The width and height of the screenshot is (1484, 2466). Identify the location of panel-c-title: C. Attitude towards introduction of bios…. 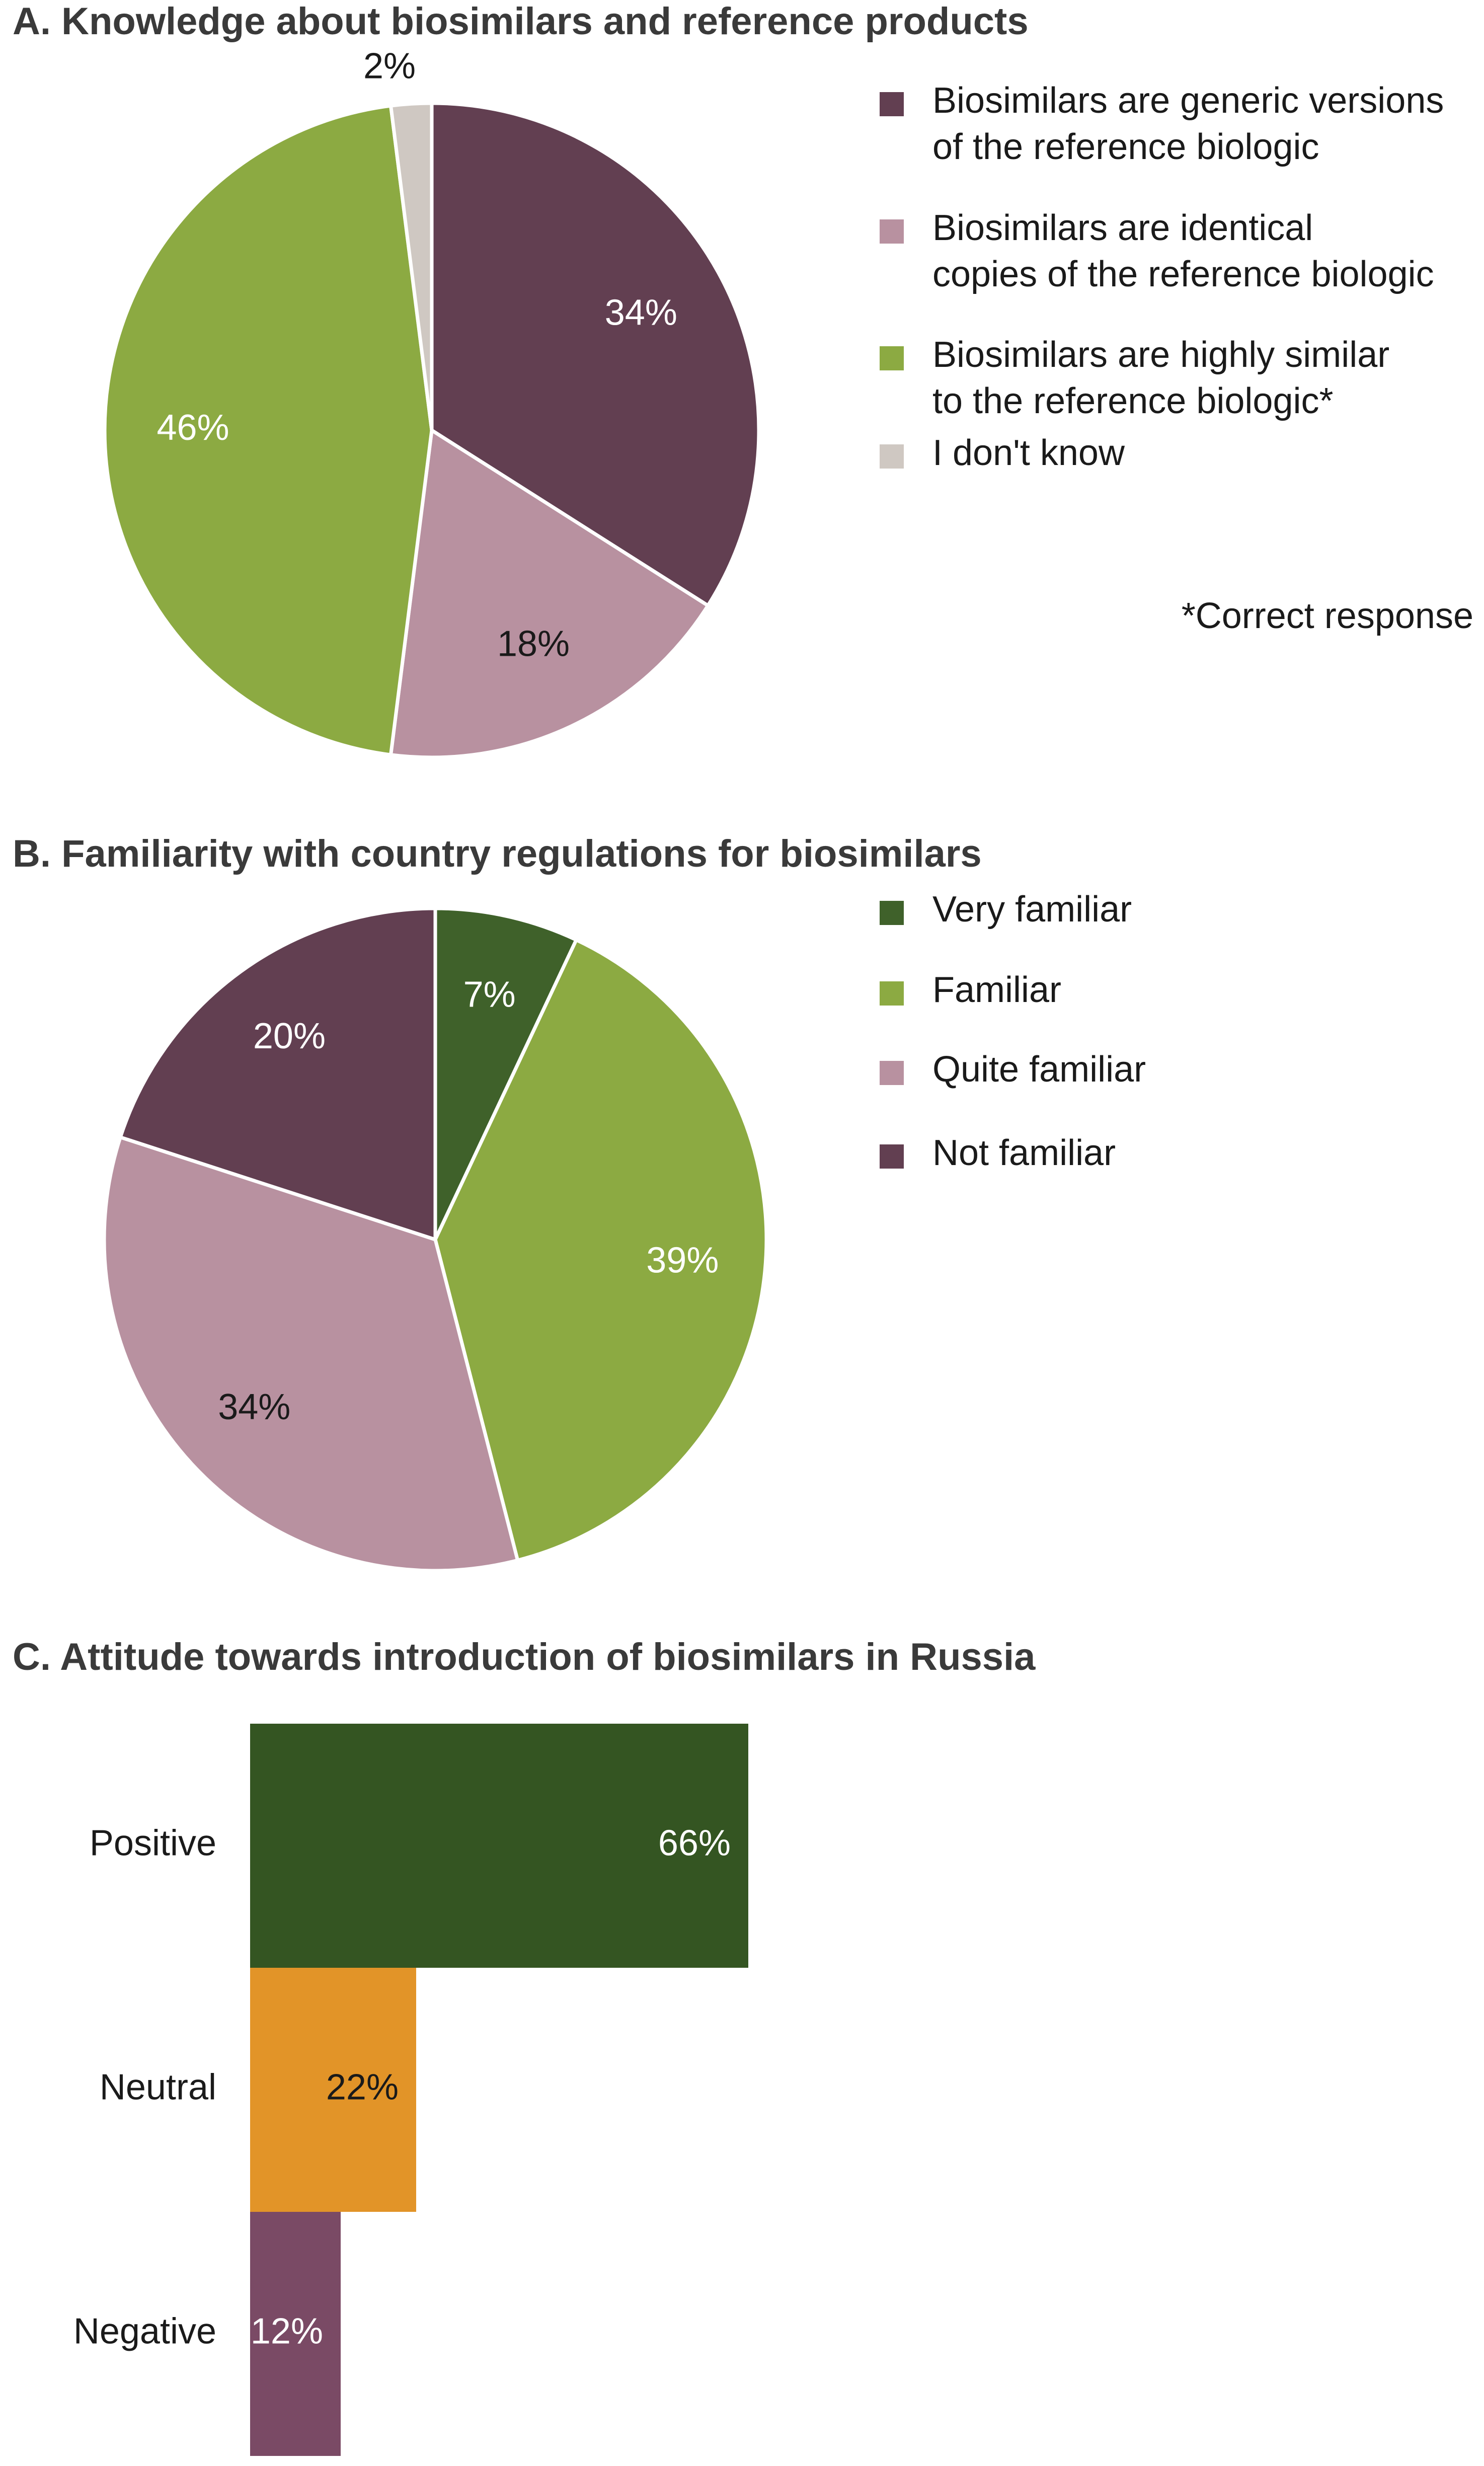
(524, 1657).